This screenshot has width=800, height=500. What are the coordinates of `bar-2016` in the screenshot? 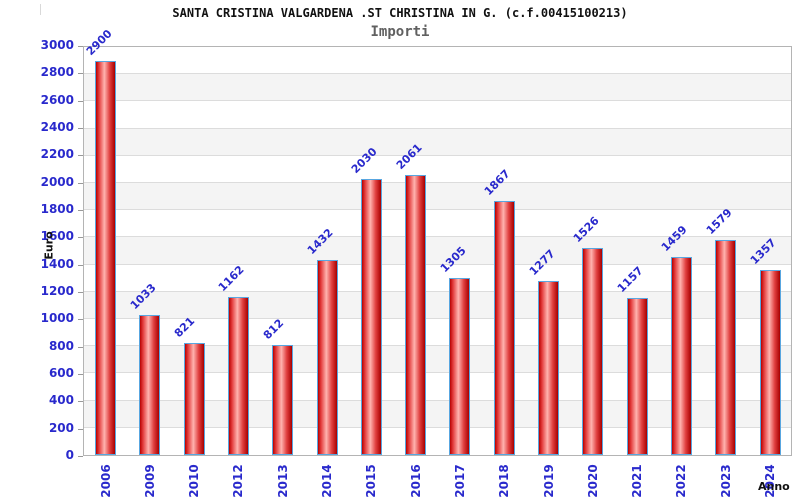 It's located at (416, 314).